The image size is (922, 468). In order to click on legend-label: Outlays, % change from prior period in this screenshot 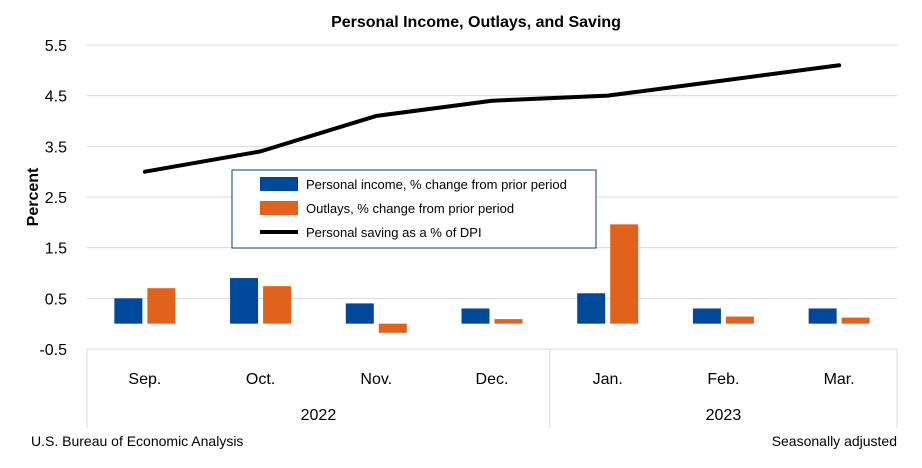, I will do `click(410, 208)`.